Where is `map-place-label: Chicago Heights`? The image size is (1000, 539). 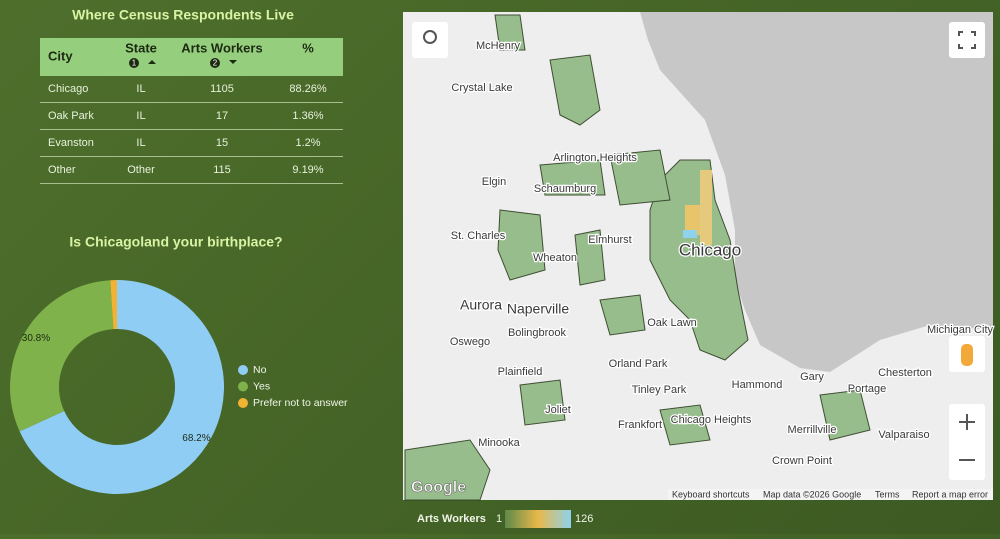
map-place-label: Chicago Heights is located at coordinates (711, 420).